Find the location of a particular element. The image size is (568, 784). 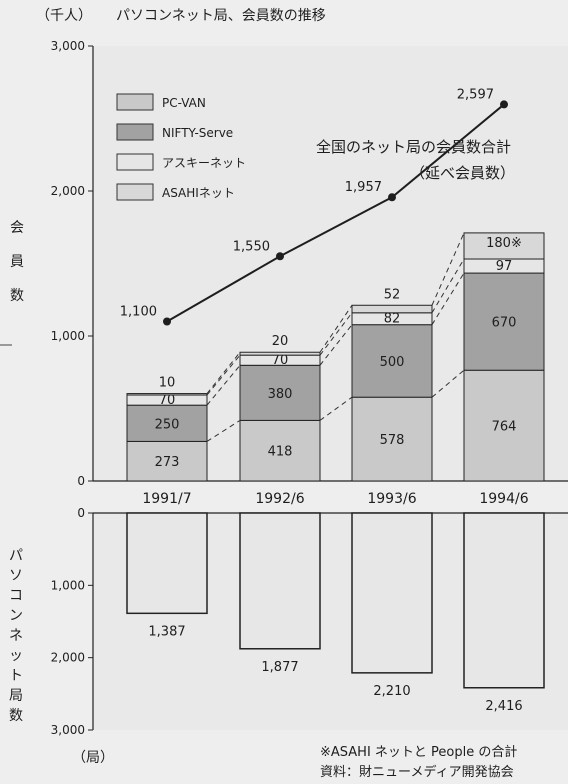

bar-label-nifty: 380 is located at coordinates (280, 394).